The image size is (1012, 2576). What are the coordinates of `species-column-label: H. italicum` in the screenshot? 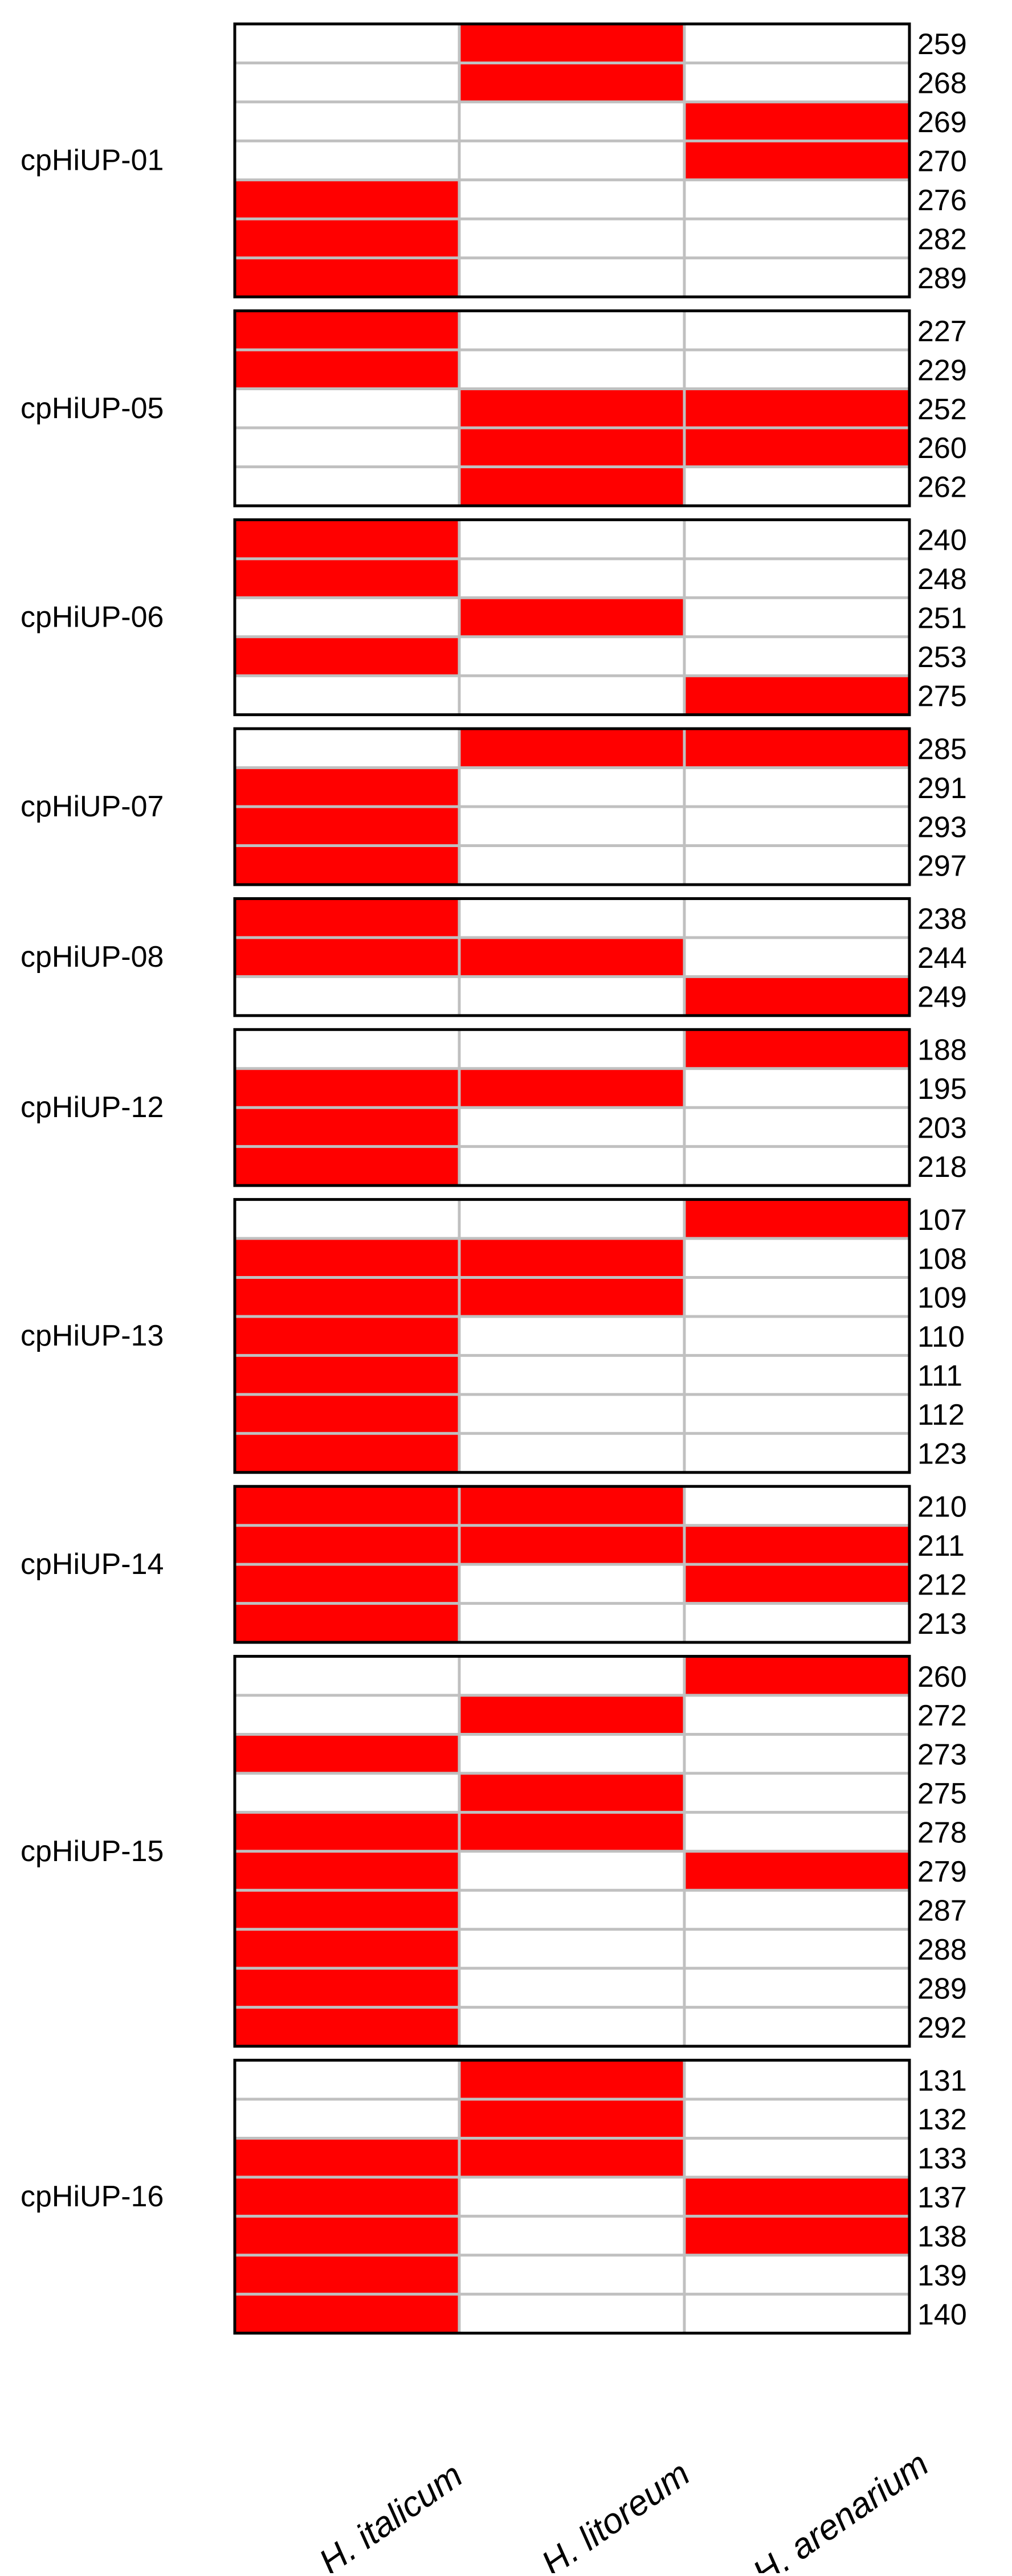 It's located at (391, 2514).